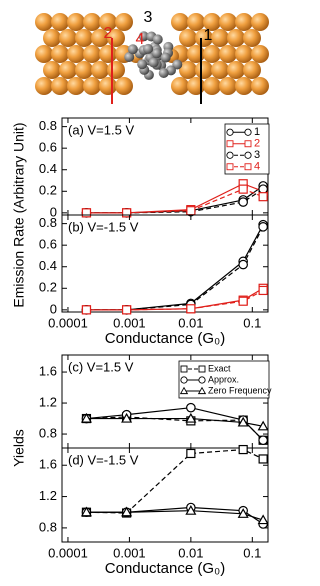 The height and width of the screenshot is (586, 320). What do you see at coordinates (48, 464) in the screenshot?
I see `y-tick-label: 1.6` at bounding box center [48, 464].